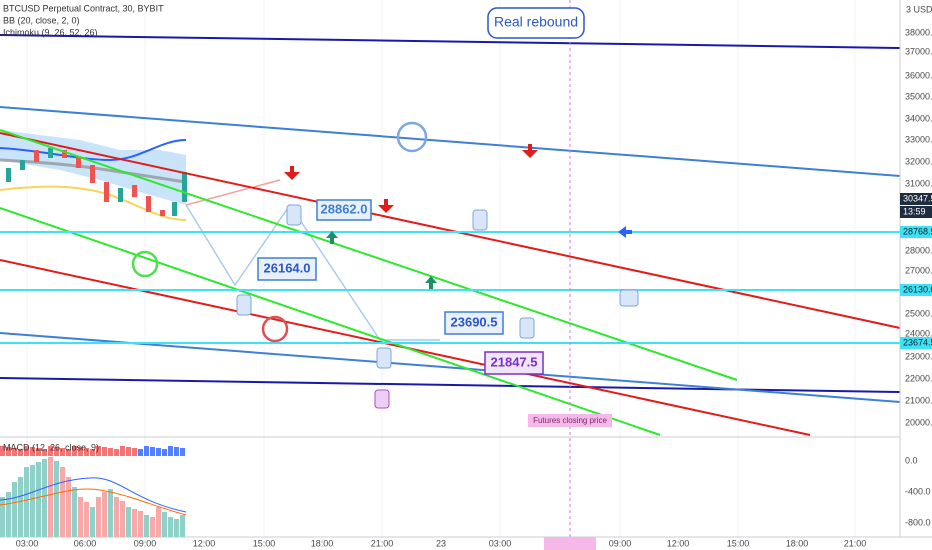 Image resolution: width=932 pixels, height=550 pixels. I want to click on callout-text: 26164.0, so click(287, 267).